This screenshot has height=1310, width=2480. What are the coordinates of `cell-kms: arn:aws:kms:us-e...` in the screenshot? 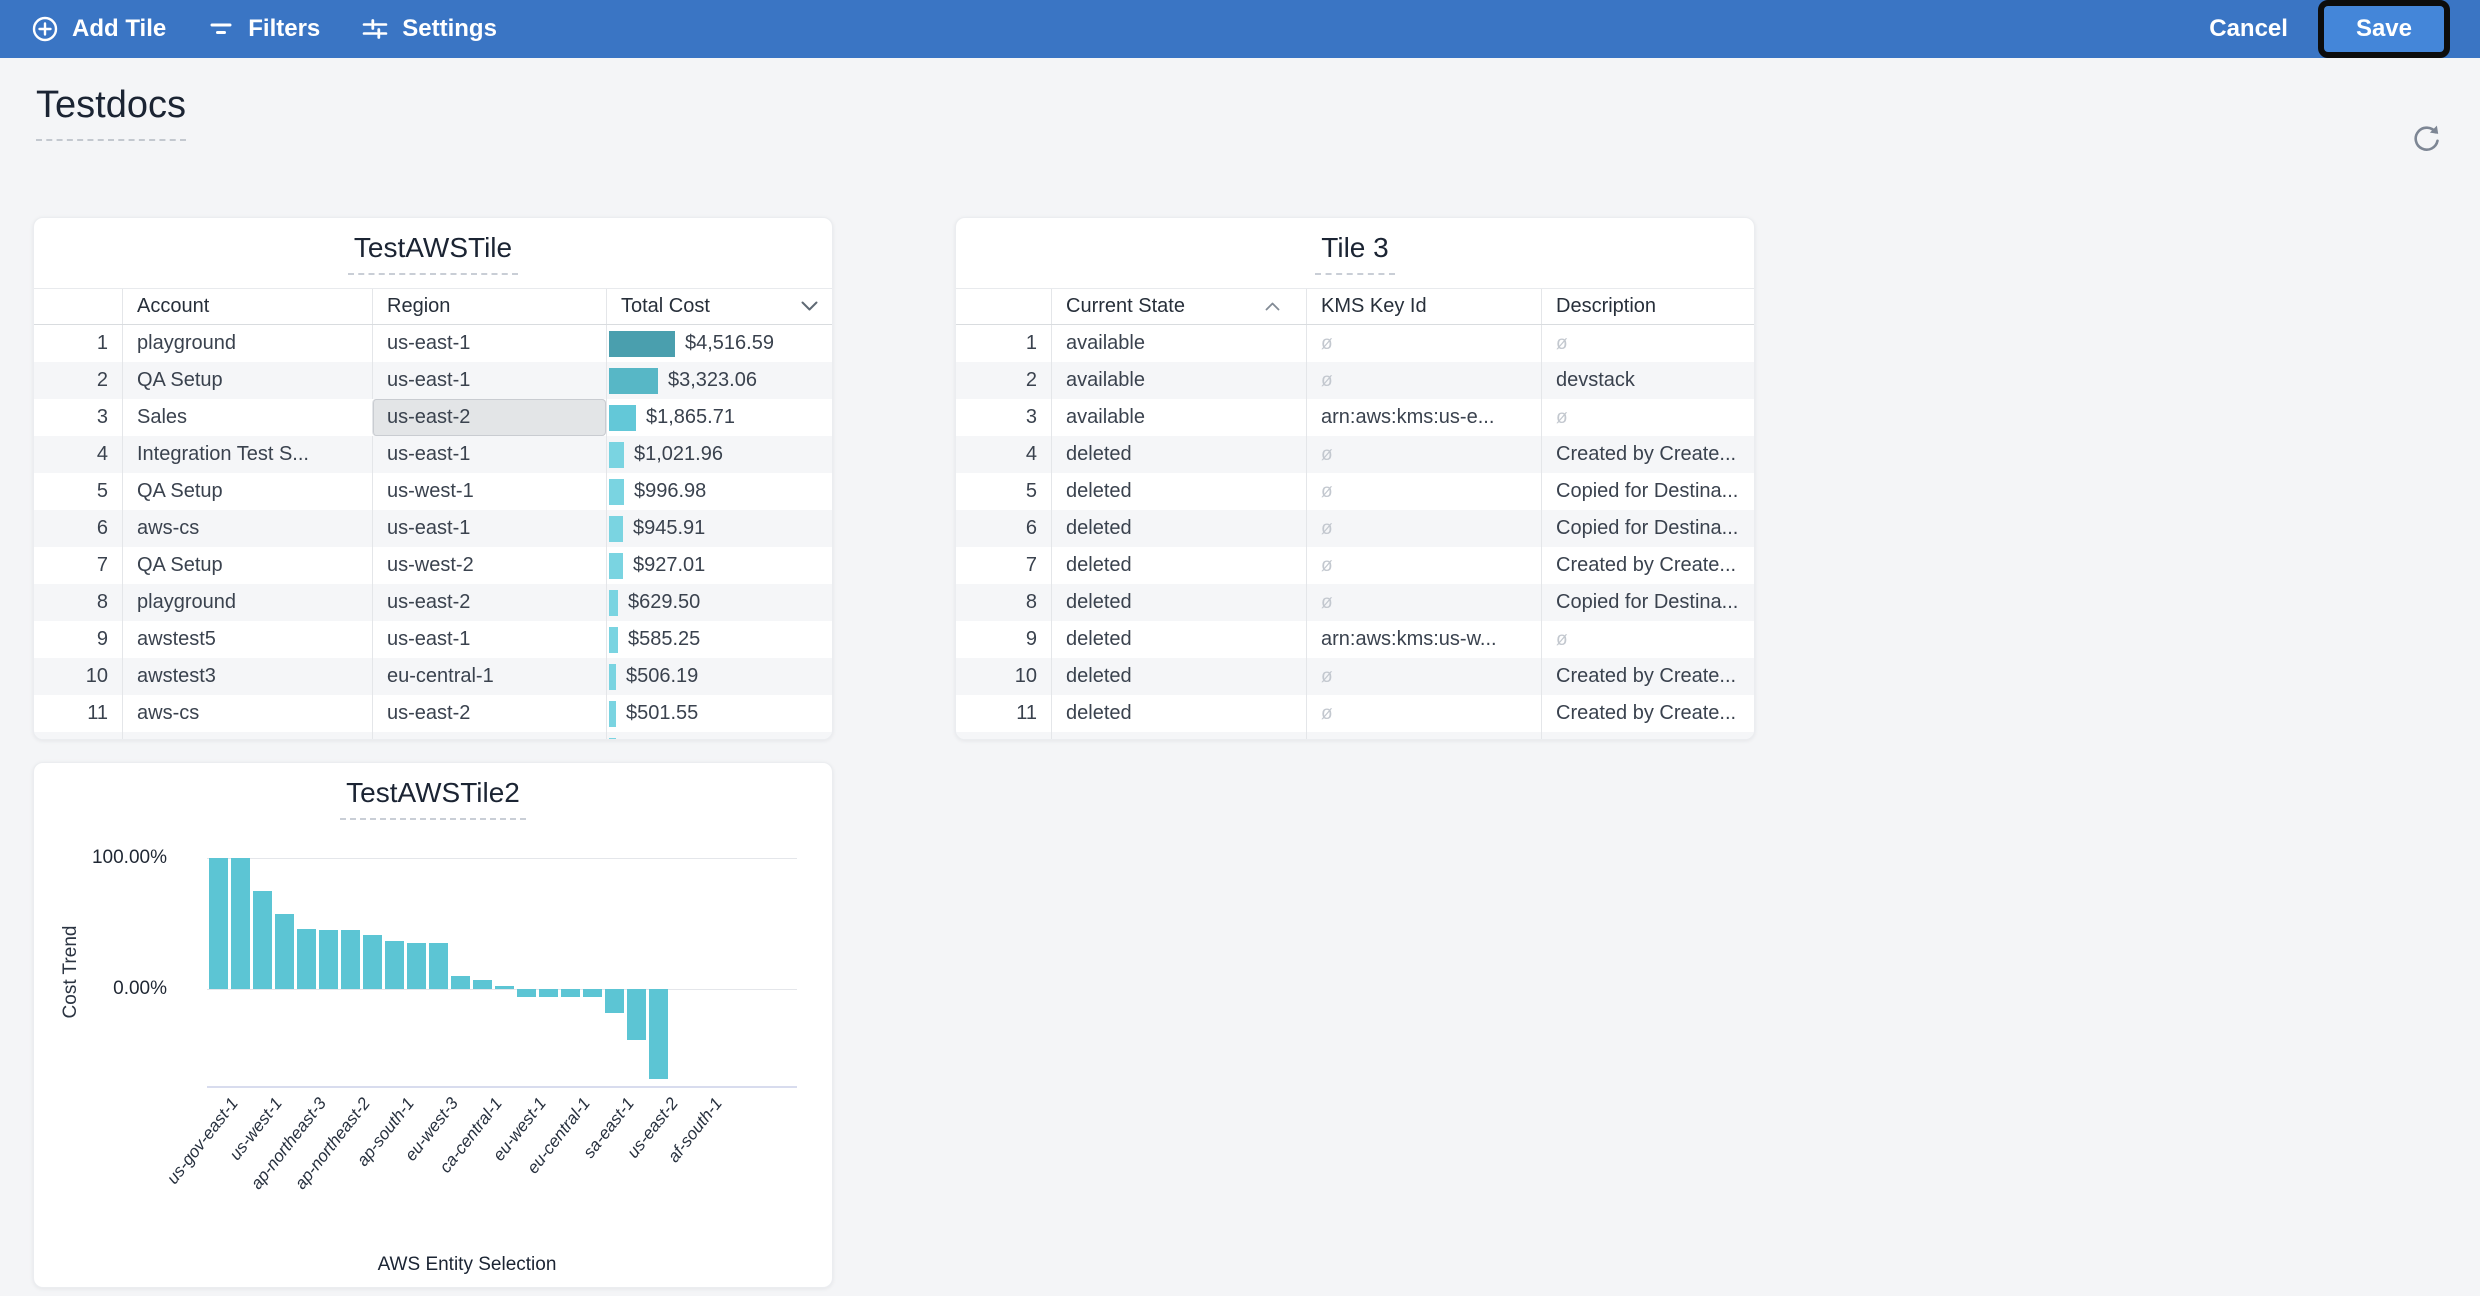 It's located at (1423, 417).